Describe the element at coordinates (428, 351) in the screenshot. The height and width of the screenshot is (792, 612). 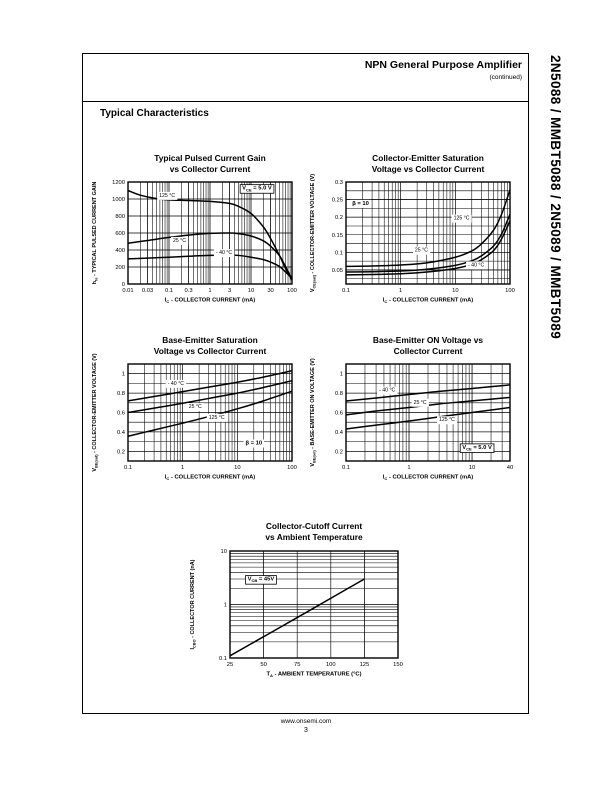
I see `chart-title: Collector Current` at that location.